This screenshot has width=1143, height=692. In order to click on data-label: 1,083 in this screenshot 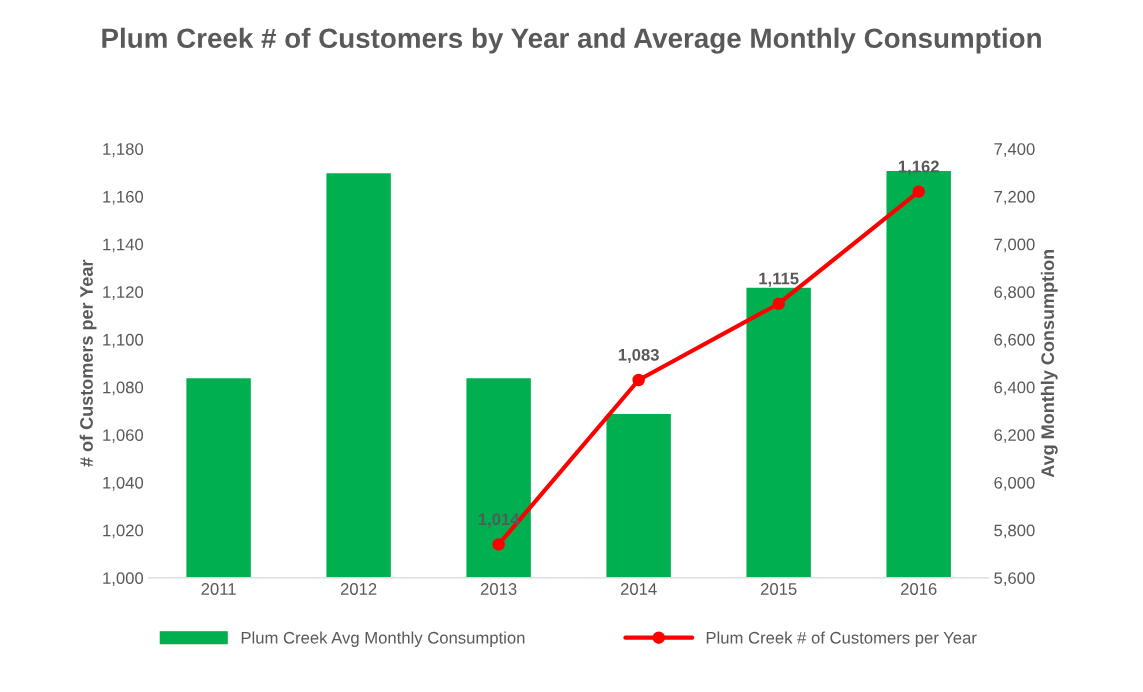, I will do `click(638, 356)`.